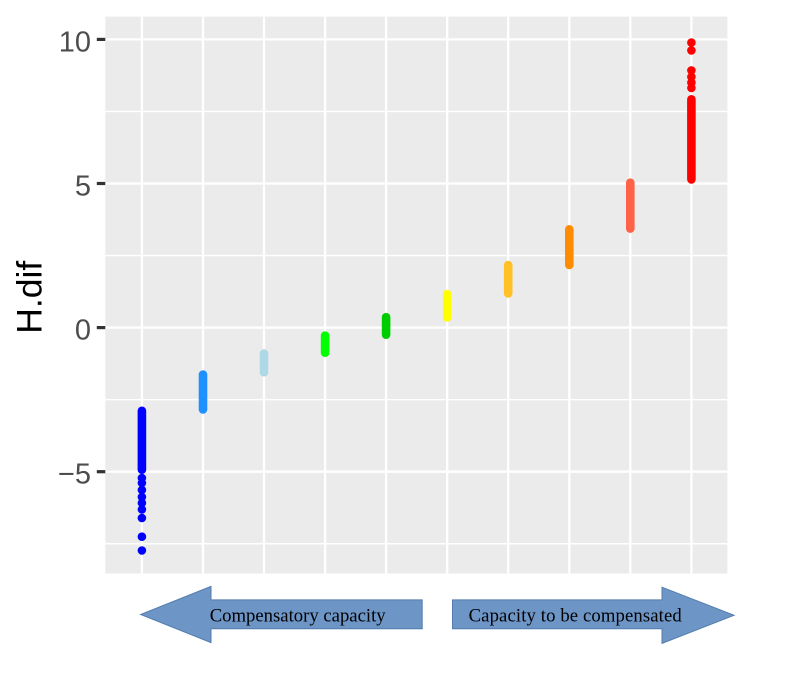  What do you see at coordinates (83, 187) in the screenshot?
I see `svg-text: 5` at bounding box center [83, 187].